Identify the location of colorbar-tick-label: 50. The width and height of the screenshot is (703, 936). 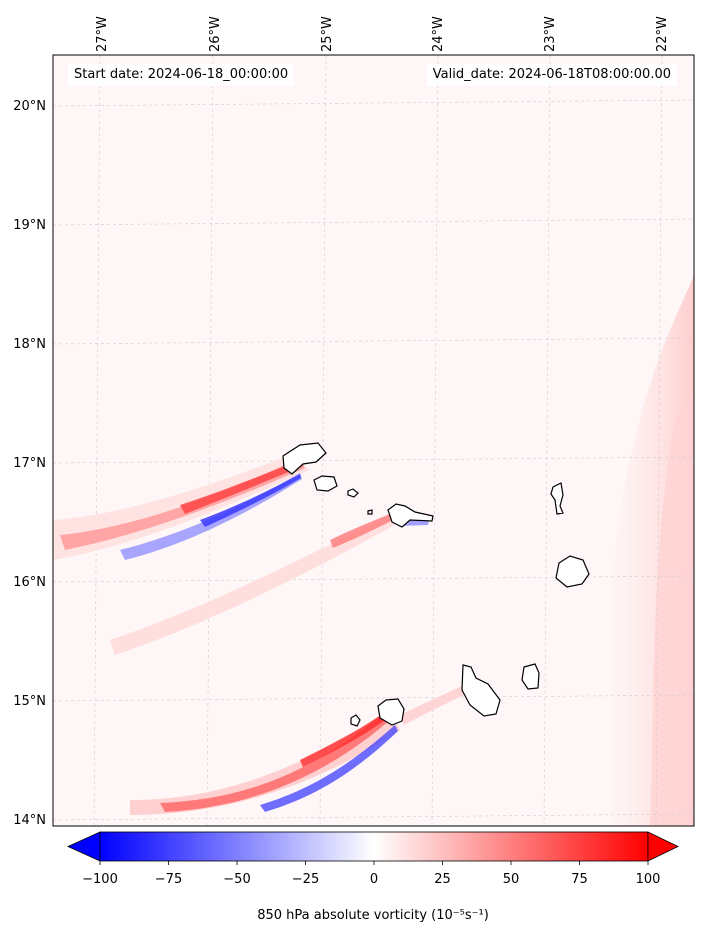
(511, 879).